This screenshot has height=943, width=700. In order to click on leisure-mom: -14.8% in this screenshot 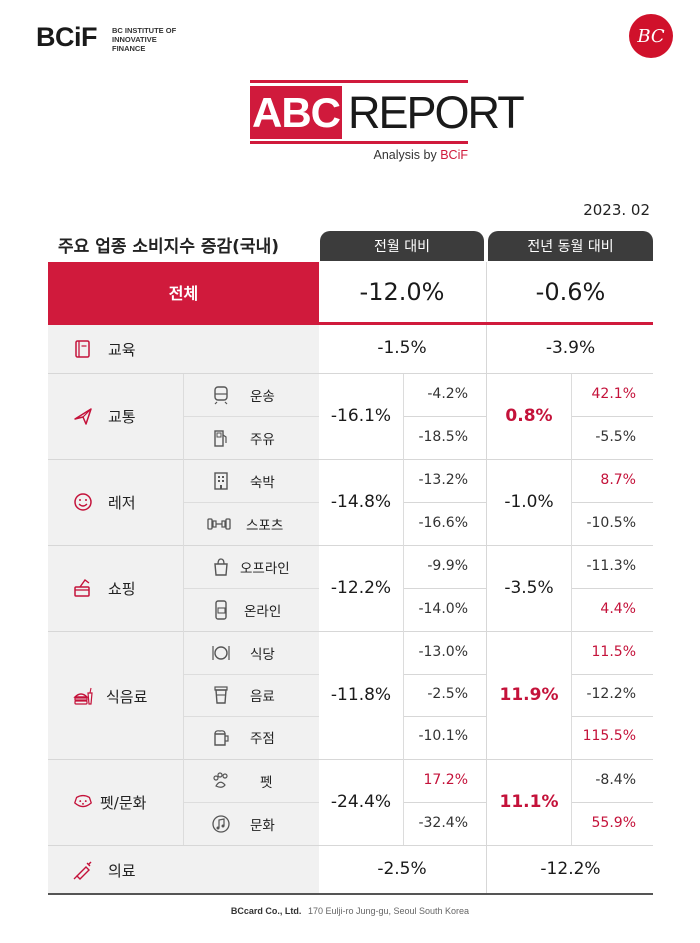, I will do `click(361, 502)`.